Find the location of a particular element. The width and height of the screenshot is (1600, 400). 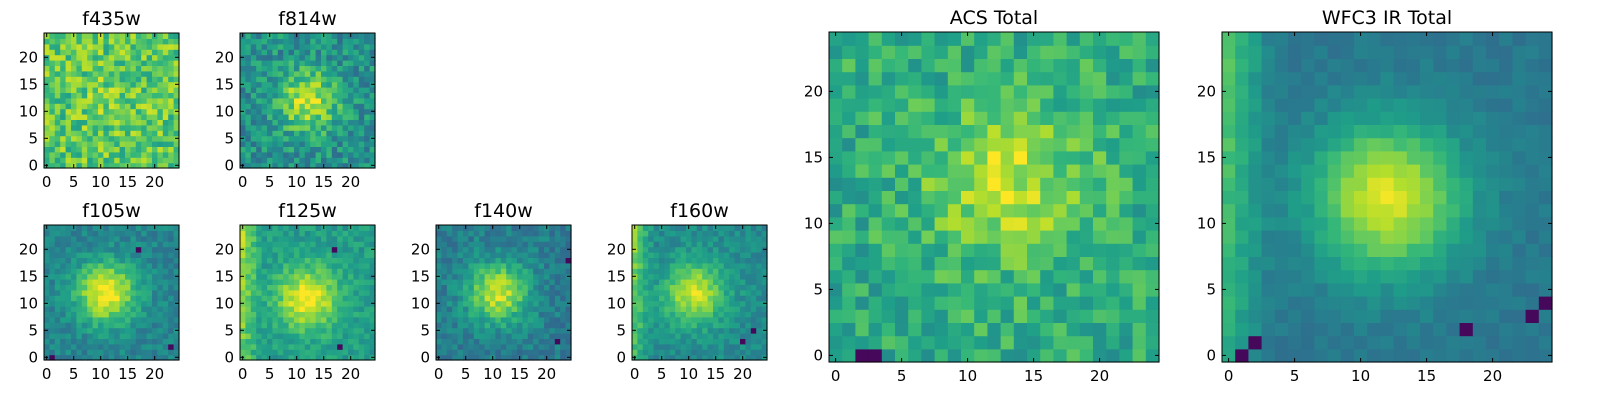

y-tick-label: 5 is located at coordinates (818, 289).